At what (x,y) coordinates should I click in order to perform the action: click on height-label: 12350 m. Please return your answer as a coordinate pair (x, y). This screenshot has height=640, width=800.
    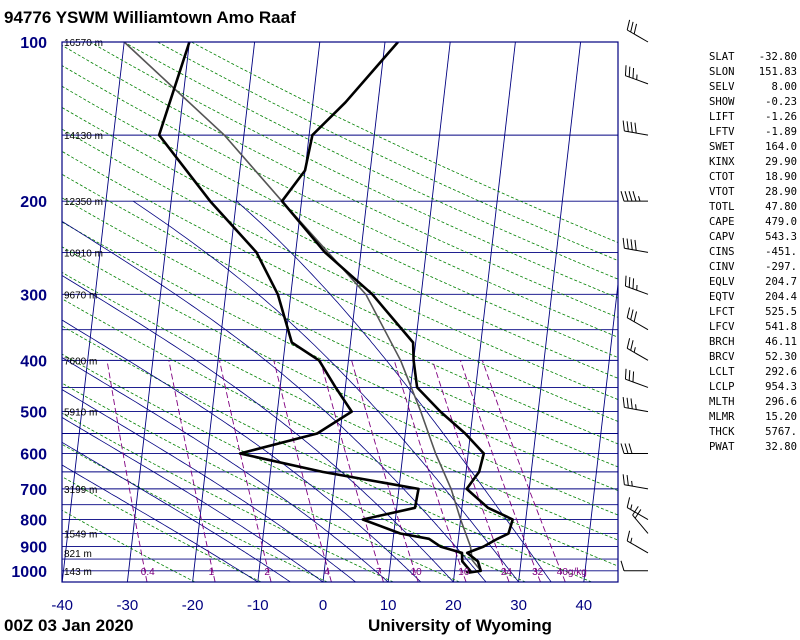
    Looking at the image, I should click on (83, 202).